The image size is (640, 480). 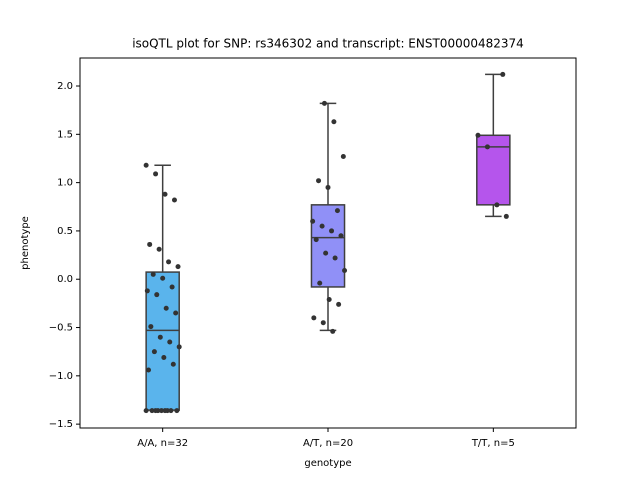 What do you see at coordinates (65, 134) in the screenshot?
I see `y-tick-label: 1.5` at bounding box center [65, 134].